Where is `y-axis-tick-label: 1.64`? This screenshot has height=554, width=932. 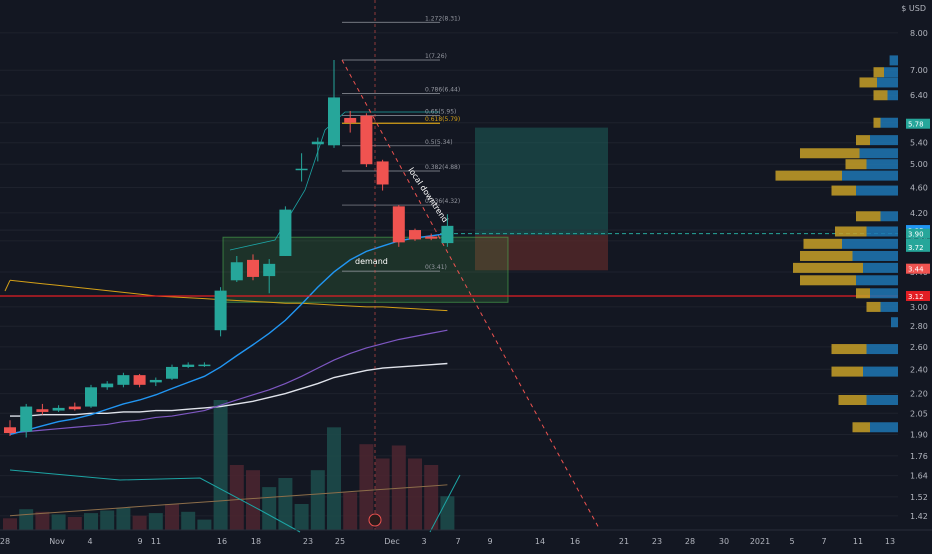 y-axis-tick-label: 1.64 is located at coordinates (919, 476).